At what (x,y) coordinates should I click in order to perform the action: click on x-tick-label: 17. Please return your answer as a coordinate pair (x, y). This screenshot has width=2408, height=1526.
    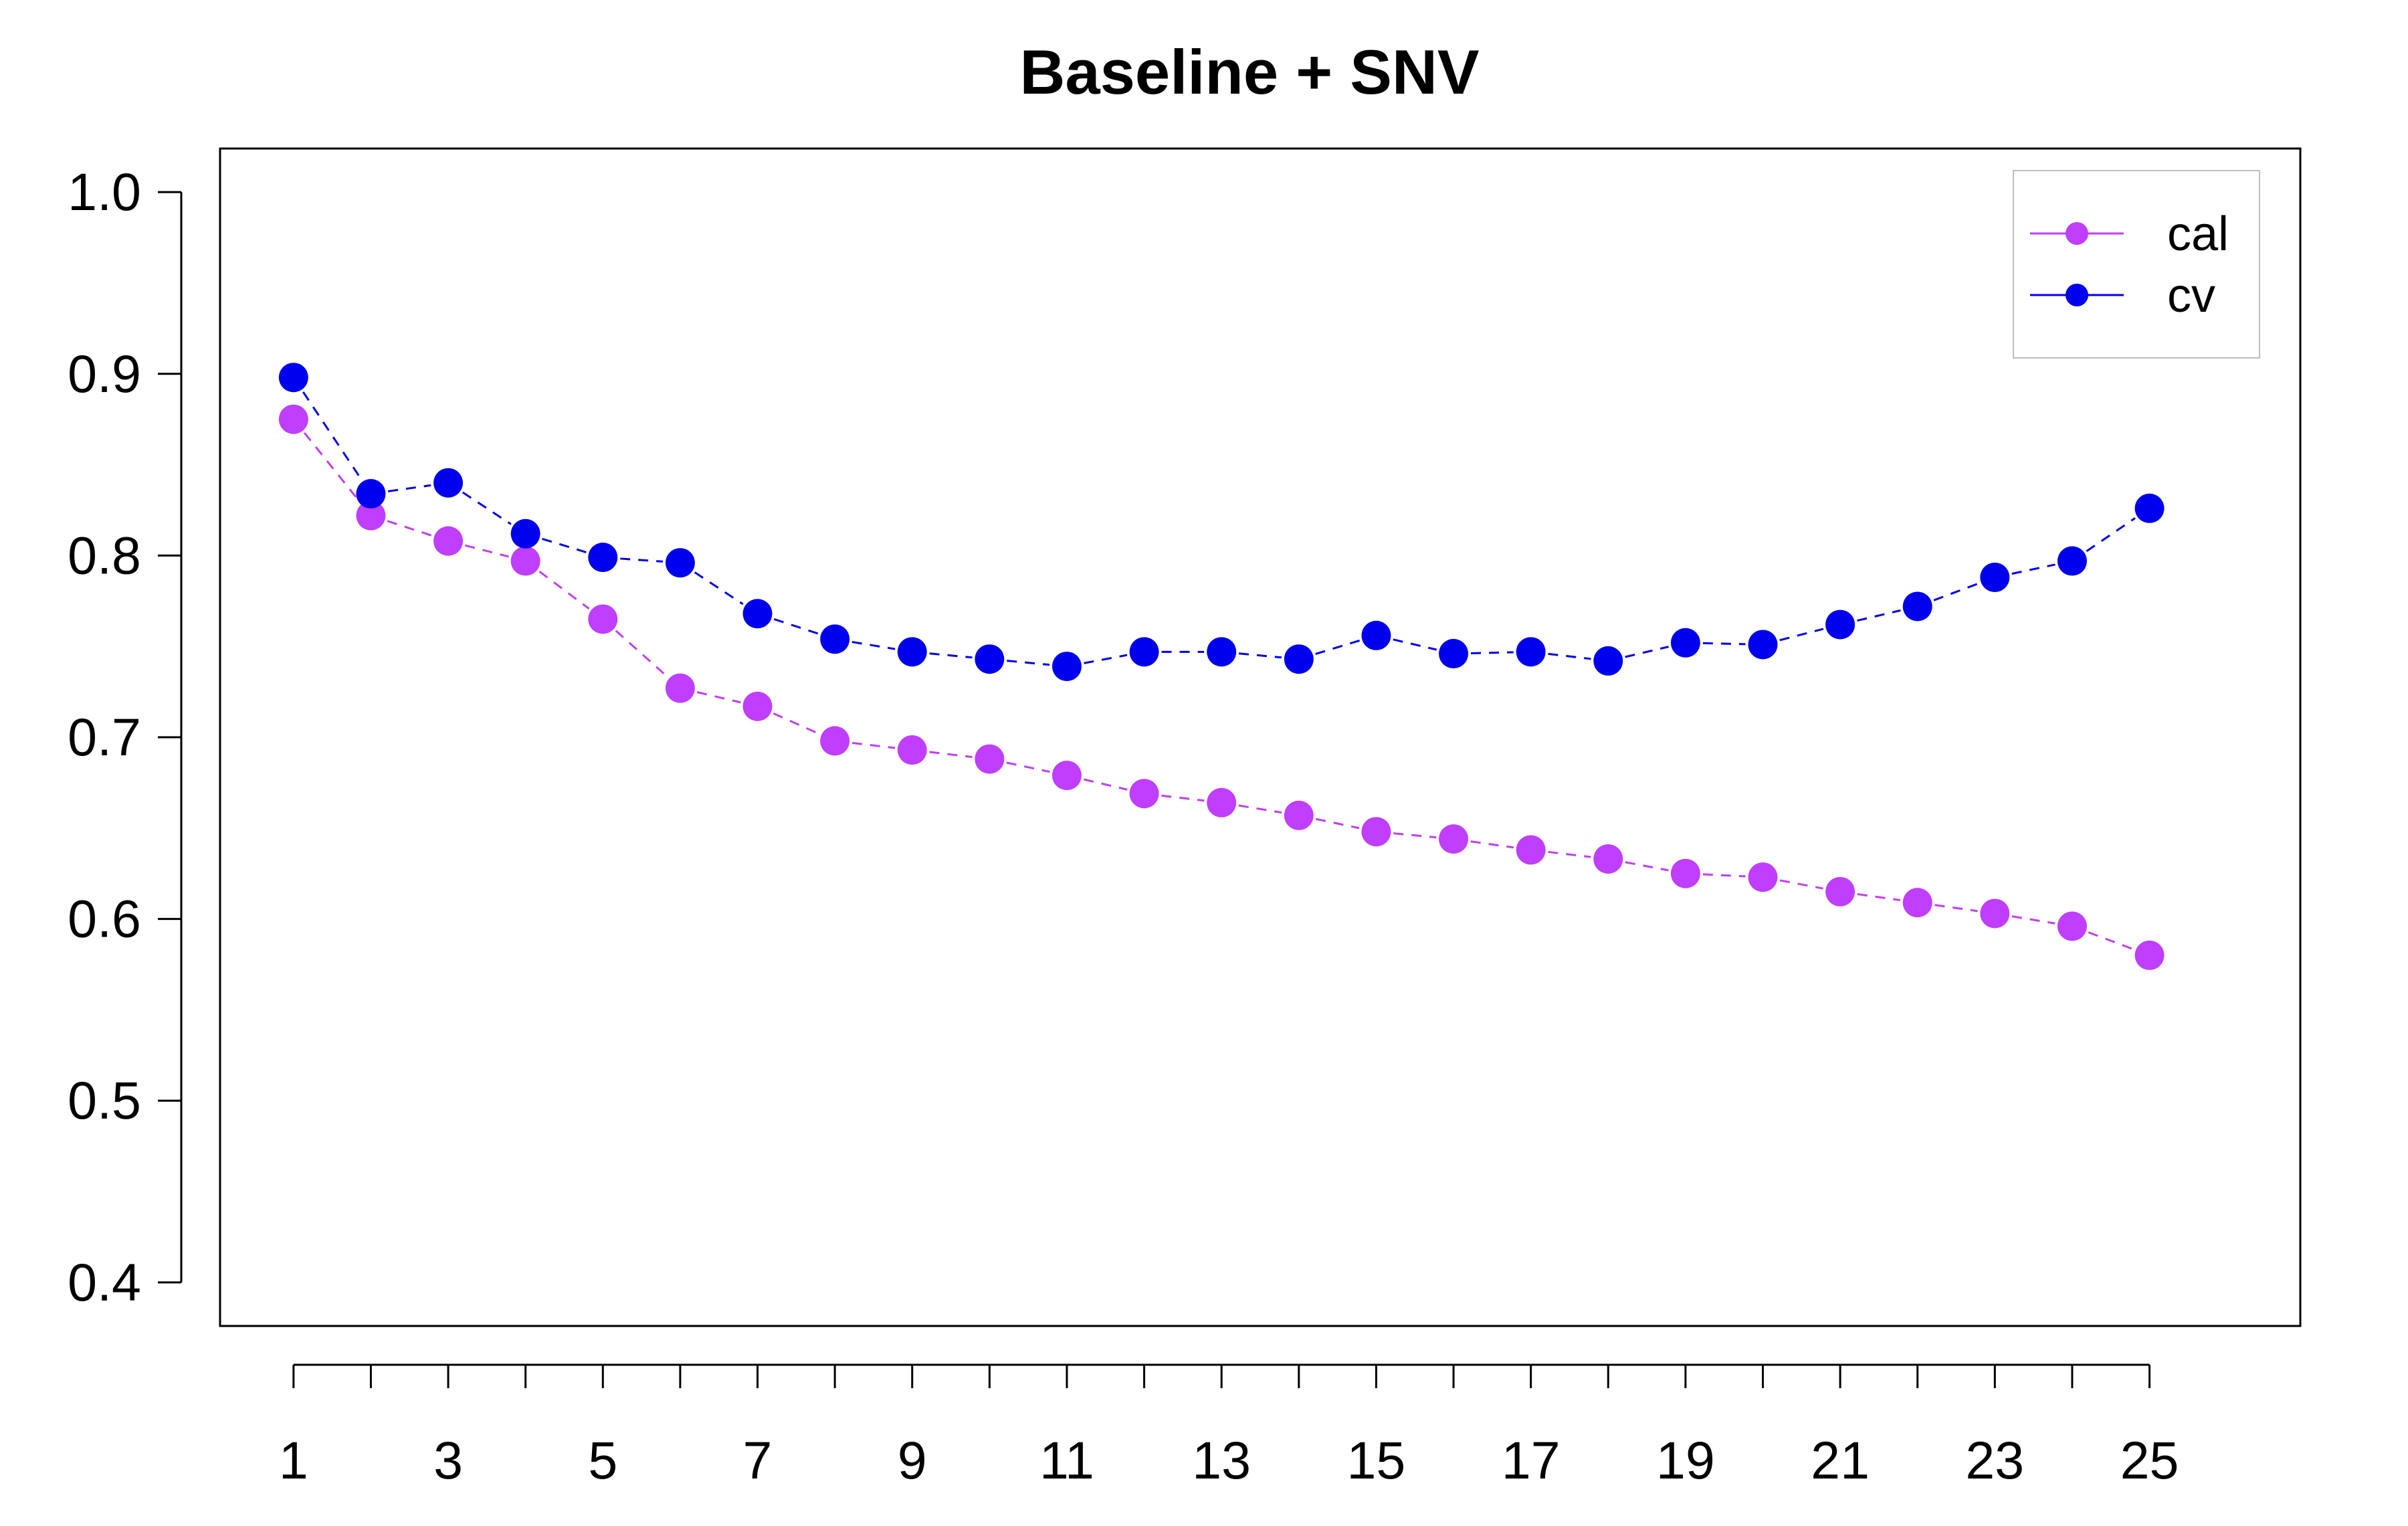
    Looking at the image, I should click on (1531, 1460).